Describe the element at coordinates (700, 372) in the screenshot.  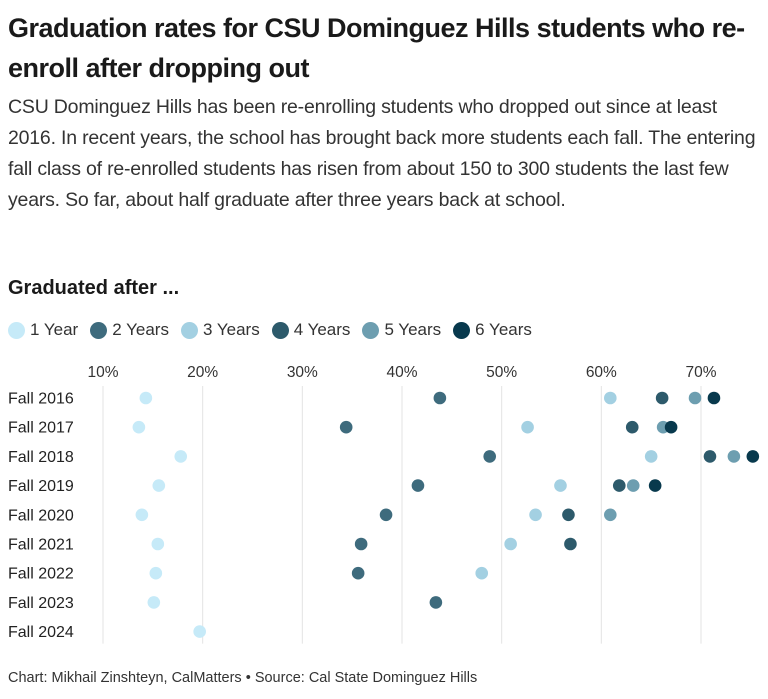
I see `x-tick-label: 70%` at that location.